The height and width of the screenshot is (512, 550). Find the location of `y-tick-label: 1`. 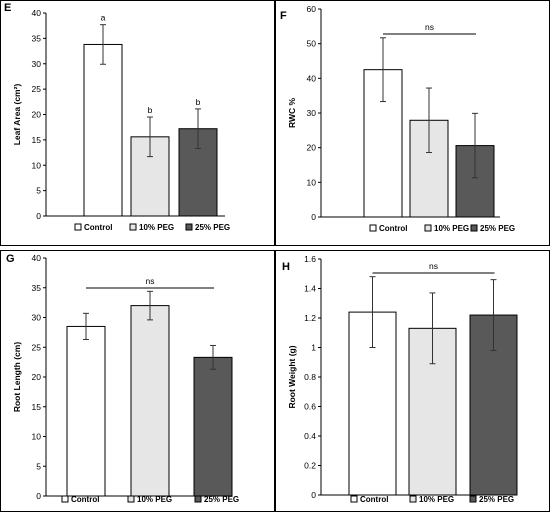

y-tick-label: 1 is located at coordinates (313, 348).